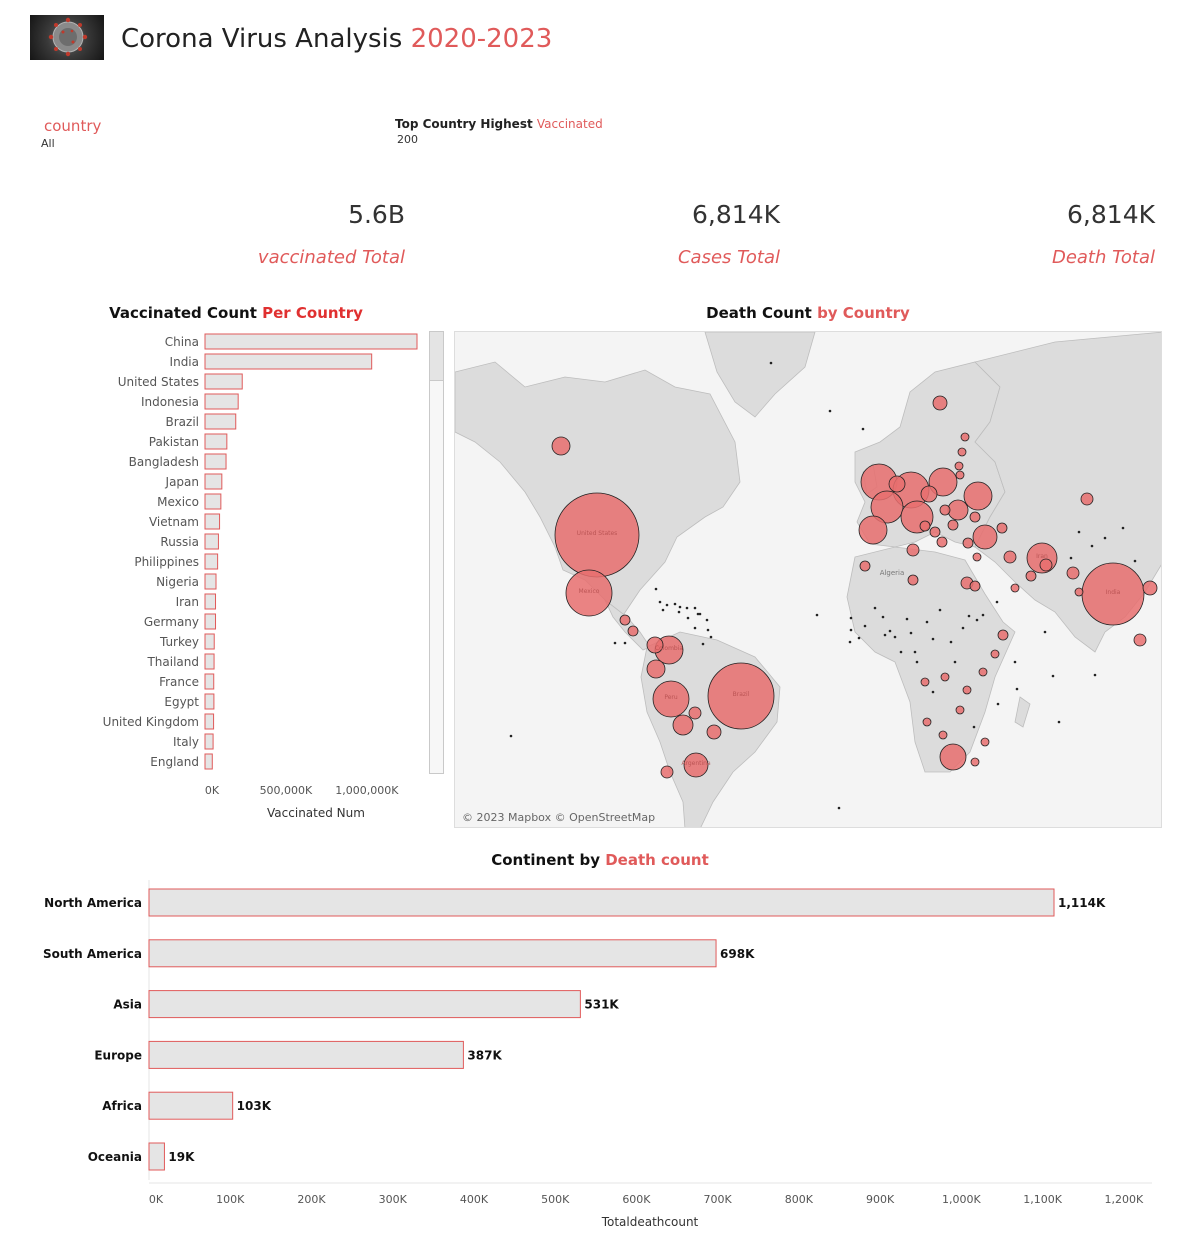  Describe the element at coordinates (212, 521) in the screenshot. I see `vaccinated-bar-vietnam` at that location.